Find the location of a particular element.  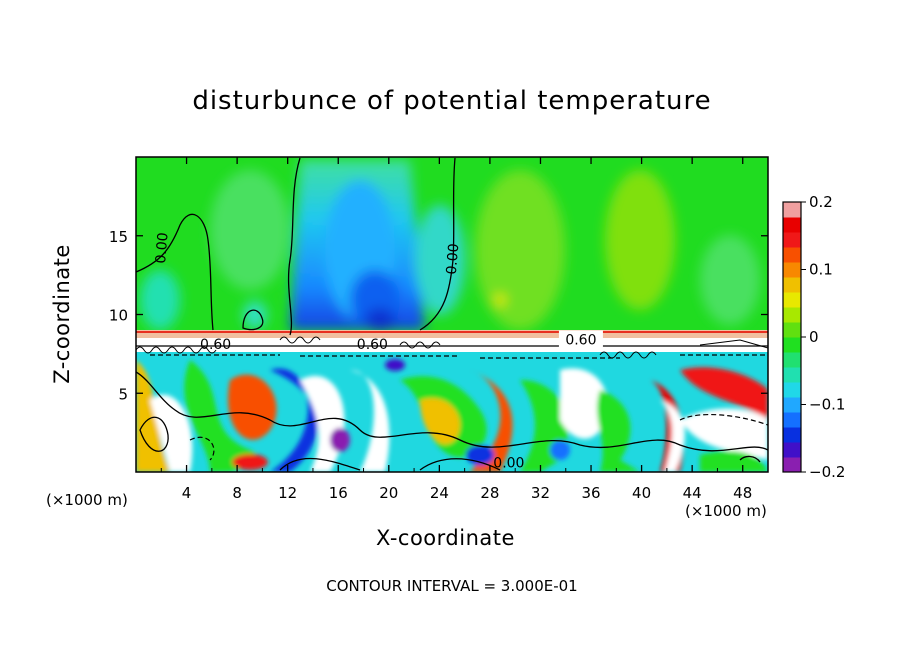

contour-label-bg is located at coordinates (580, 339).